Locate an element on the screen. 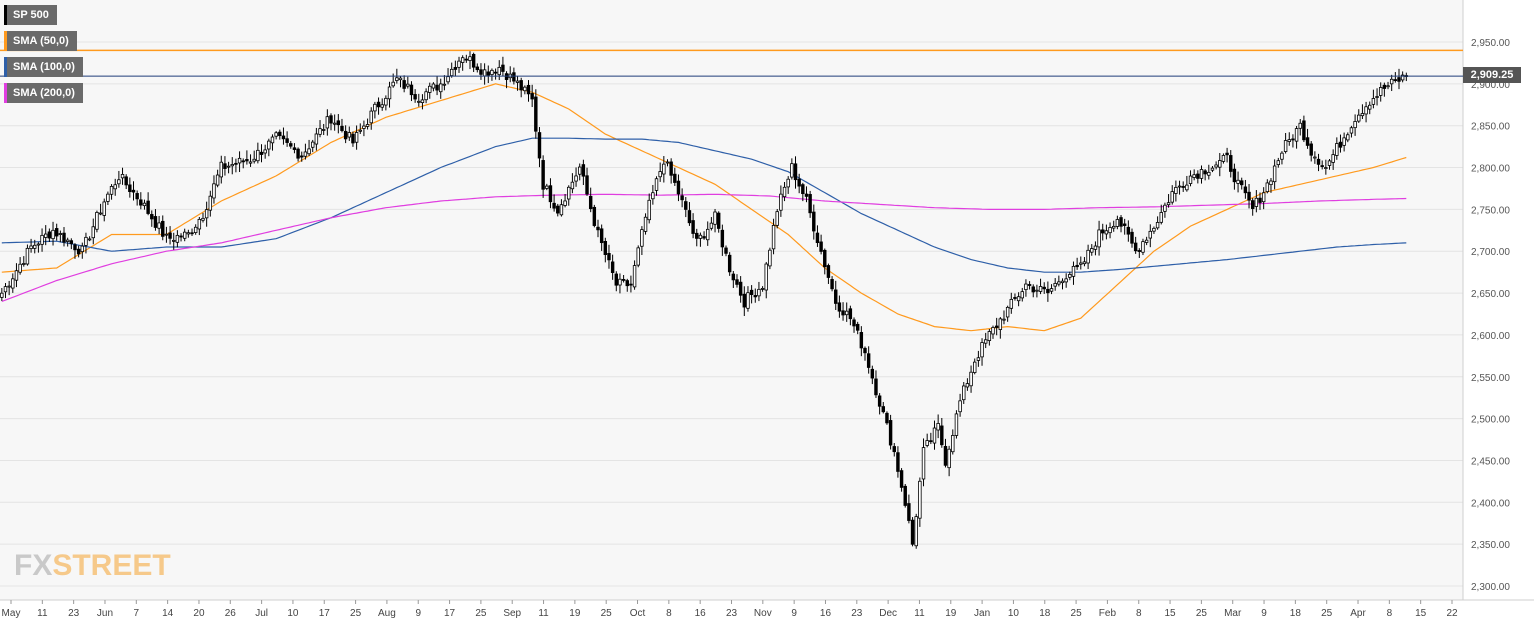 This screenshot has height=626, width=1534. legend-item-sp500: SP 500 is located at coordinates (43, 15).